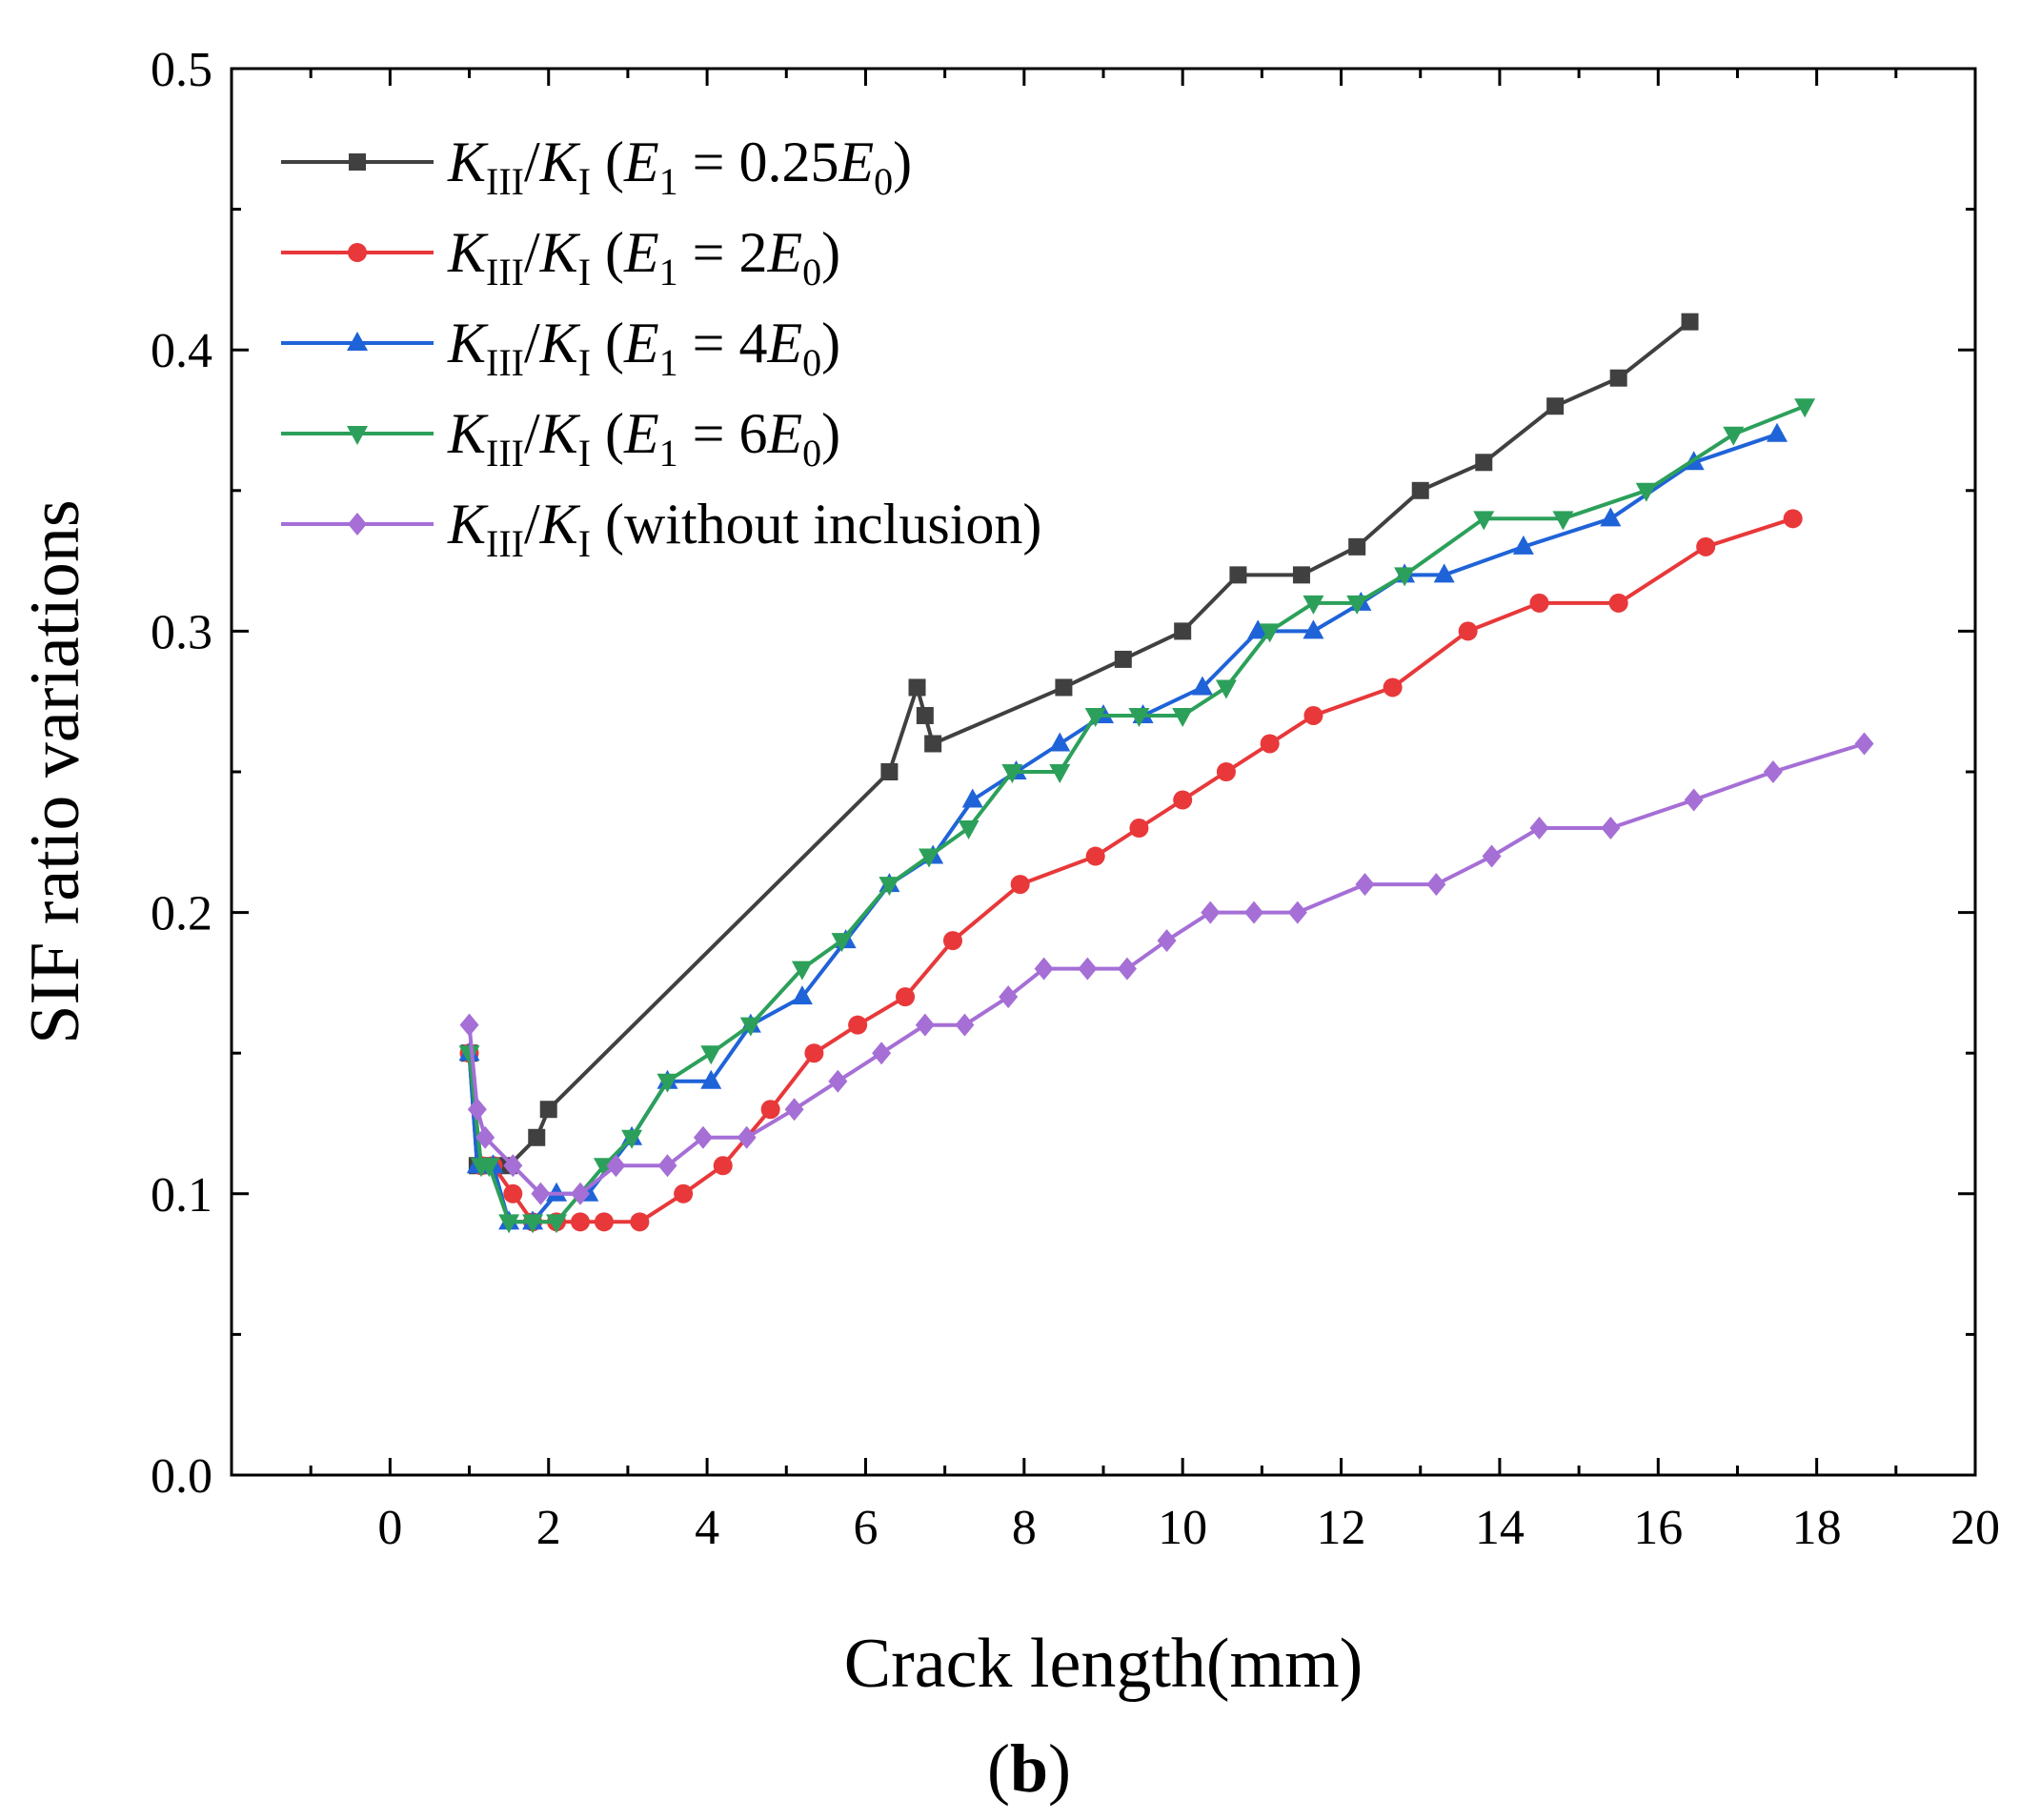 This screenshot has height=1820, width=2020. Describe the element at coordinates (181, 632) in the screenshot. I see `y-tick-label: 0.3` at that location.